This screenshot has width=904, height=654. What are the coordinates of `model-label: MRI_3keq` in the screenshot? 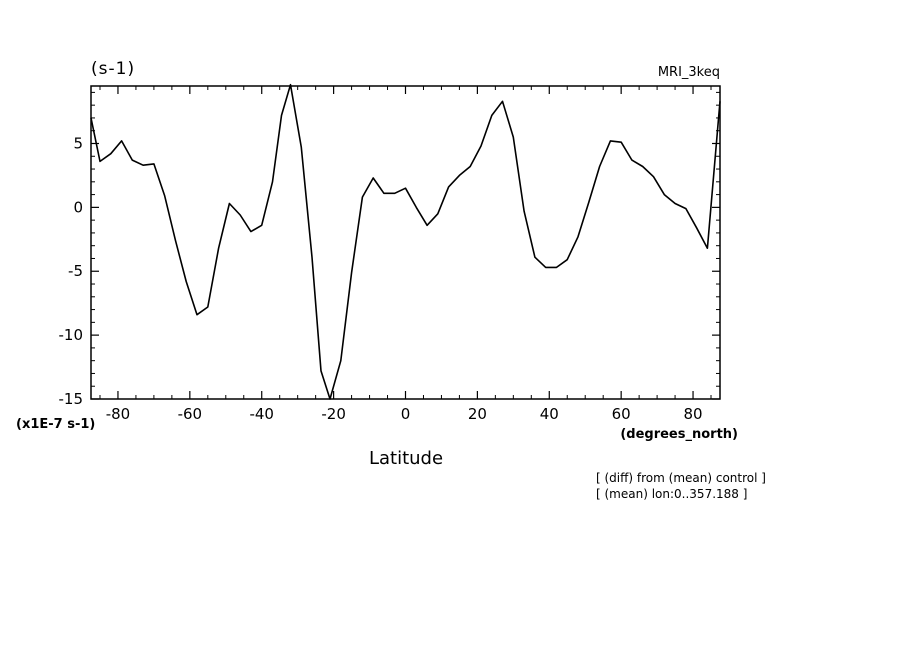 It's located at (689, 72).